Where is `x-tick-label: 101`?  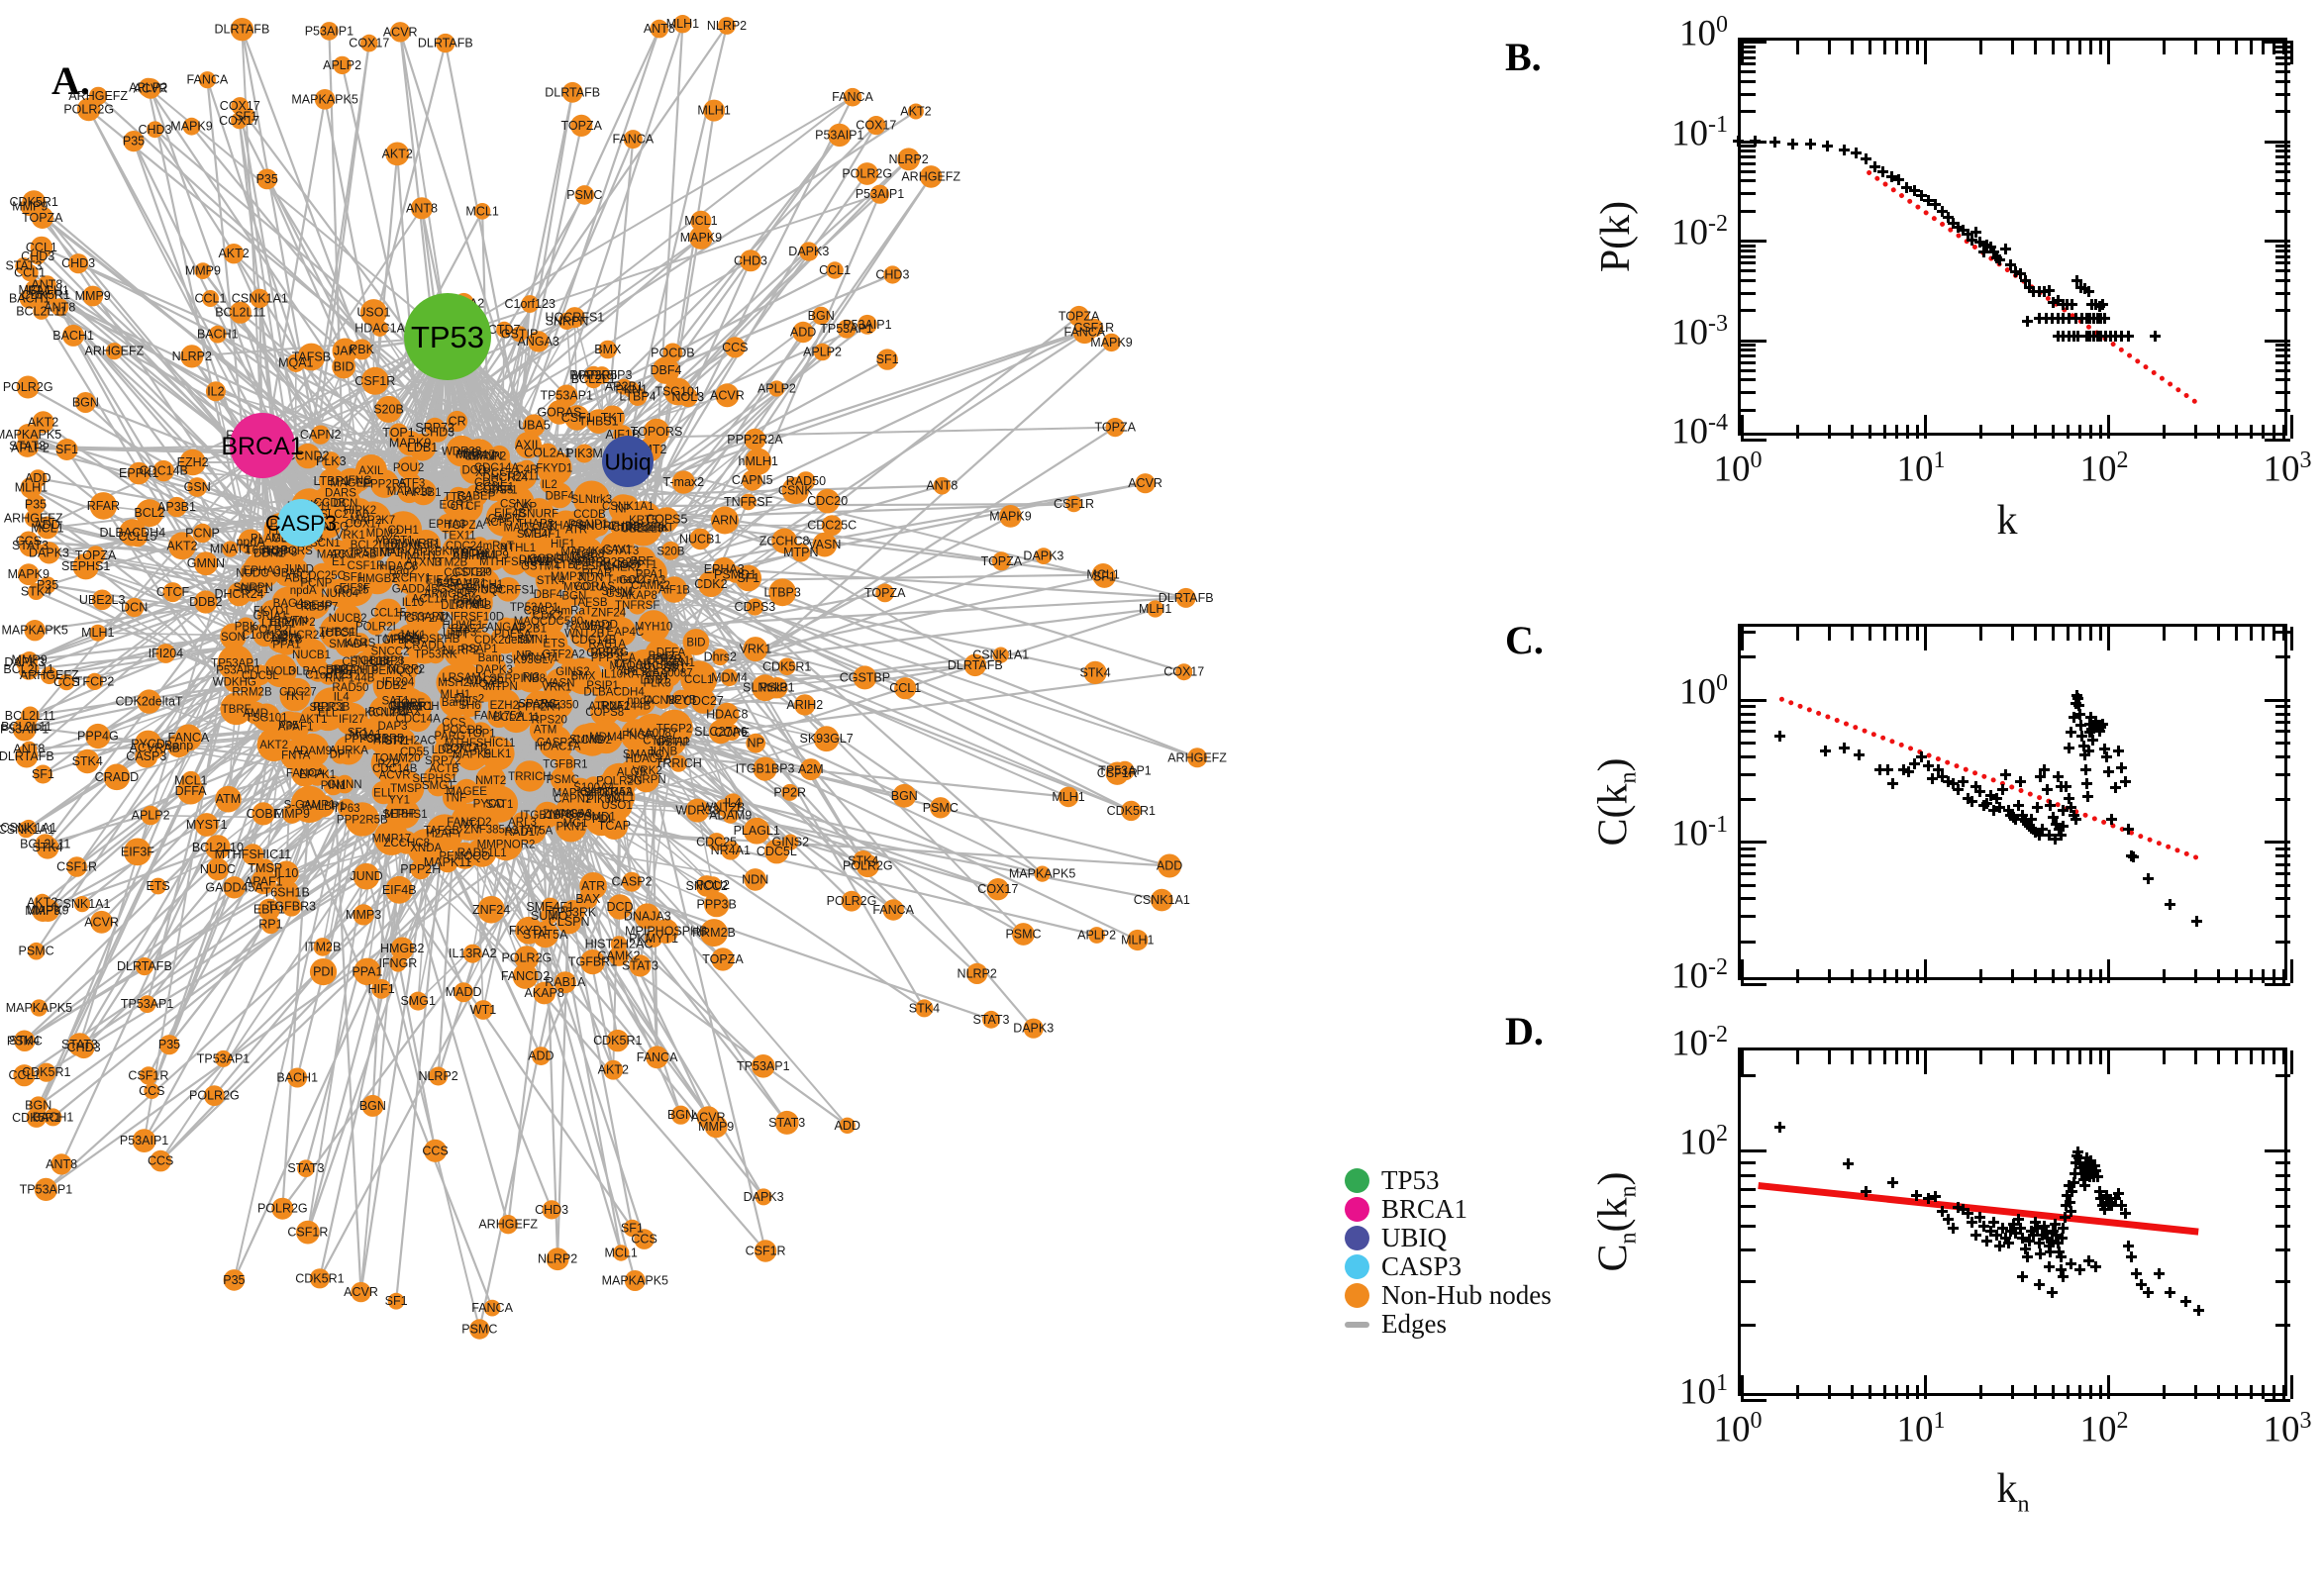
x-tick-label: 101 is located at coordinates (1921, 1429).